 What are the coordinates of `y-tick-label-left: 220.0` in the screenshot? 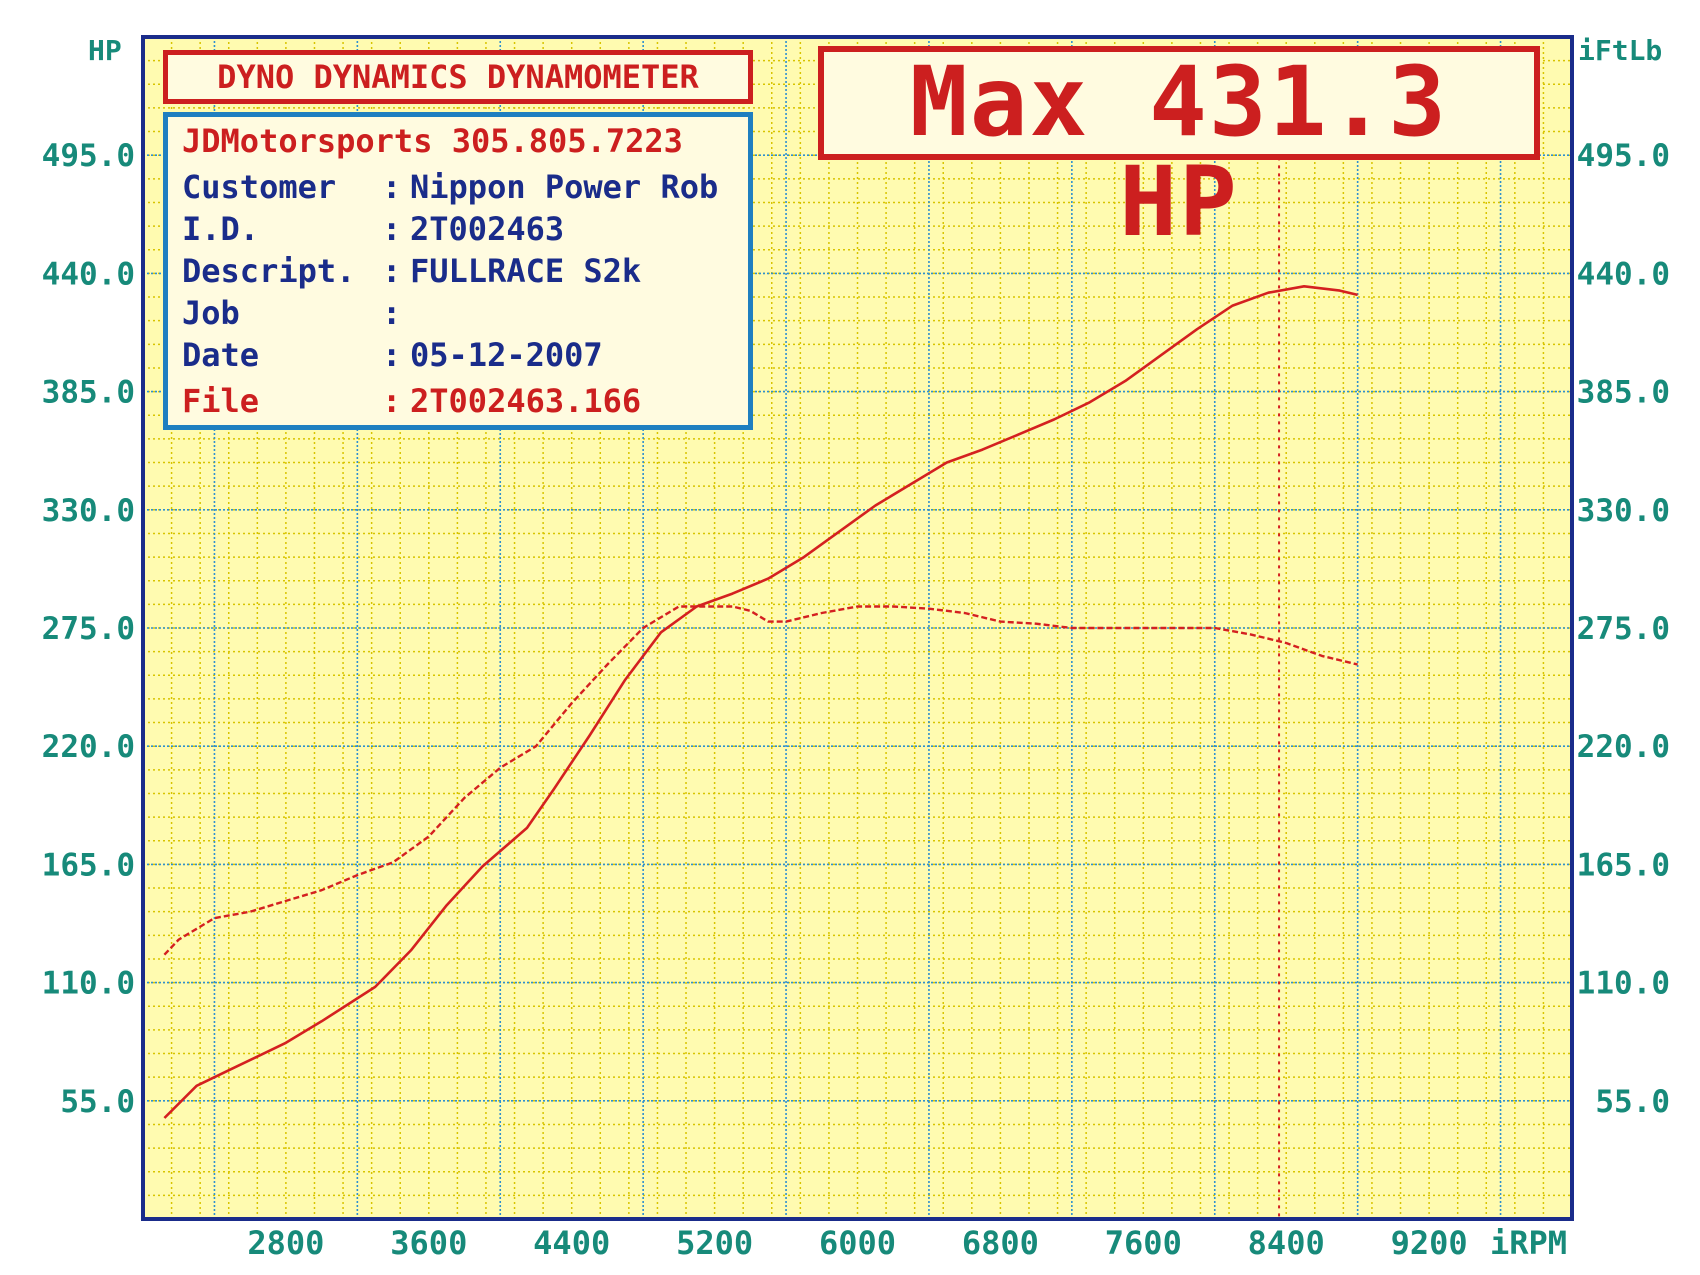 It's located at (88, 747).